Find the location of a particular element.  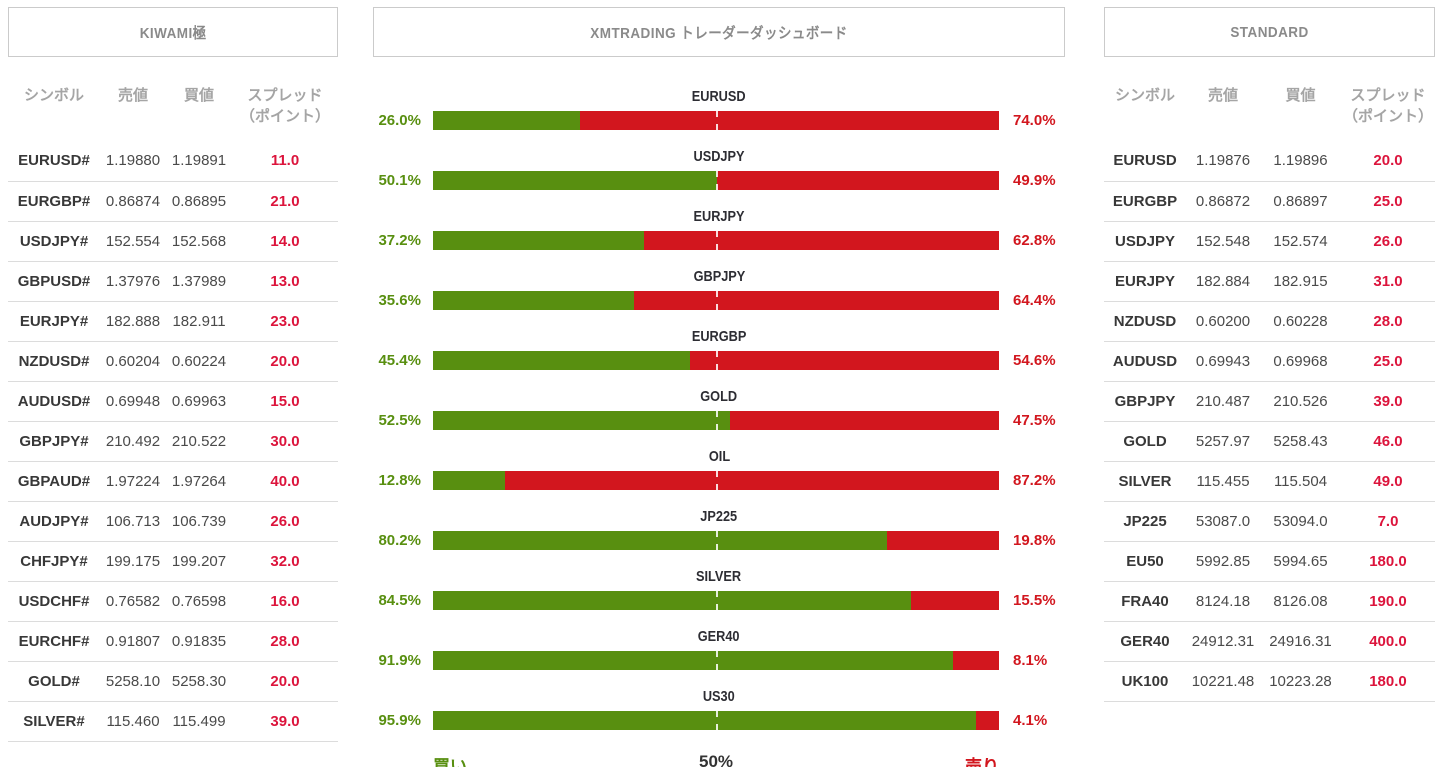

symbol-cell: EURGBP# is located at coordinates (54, 201).